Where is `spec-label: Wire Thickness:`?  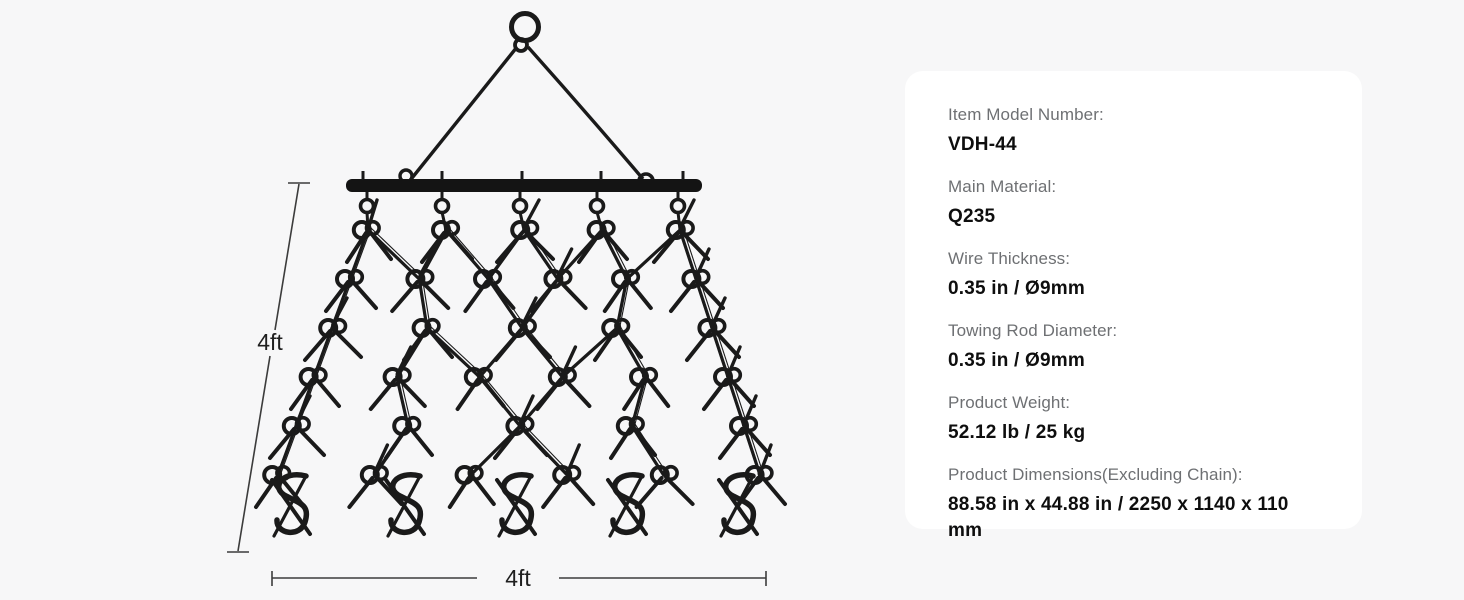 spec-label: Wire Thickness: is located at coordinates (1009, 258).